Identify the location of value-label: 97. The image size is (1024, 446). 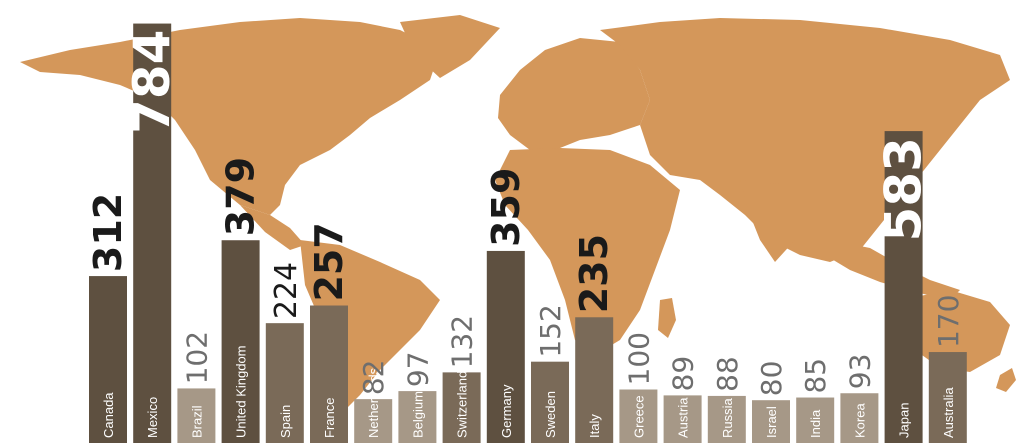
(417, 369).